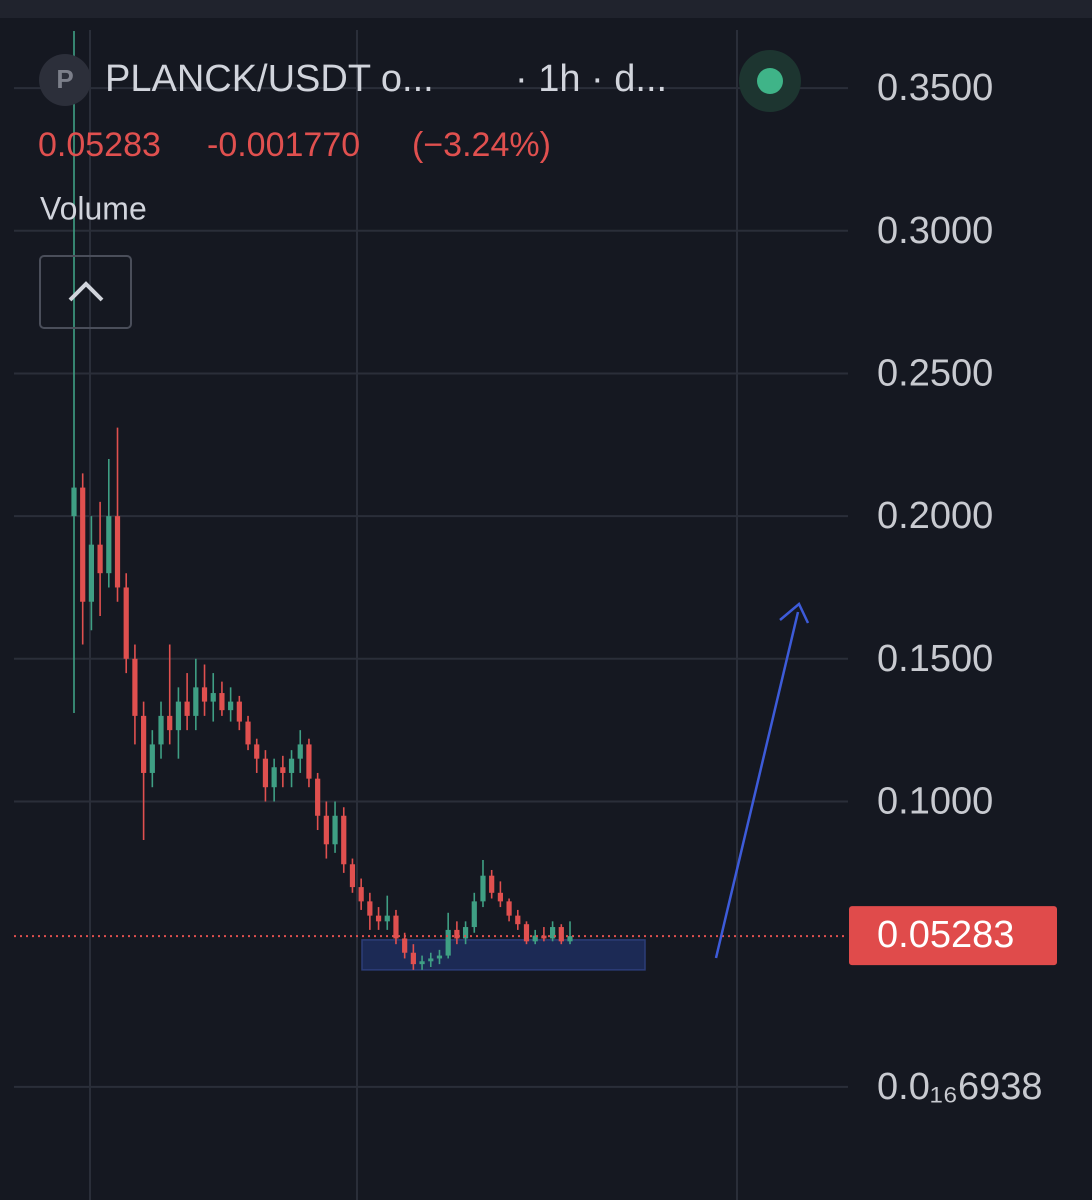 This screenshot has height=1200, width=1092. I want to click on header-price: 0.05283, so click(99, 145).